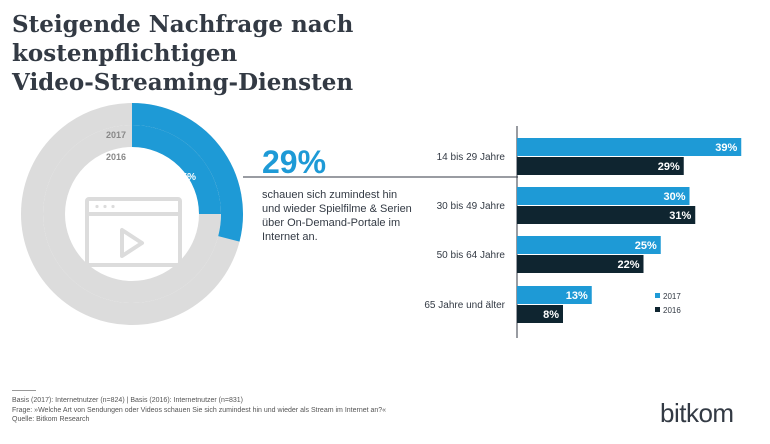 The height and width of the screenshot is (444, 770). I want to click on donut-chart: 2017 2016 25%, so click(132, 214).